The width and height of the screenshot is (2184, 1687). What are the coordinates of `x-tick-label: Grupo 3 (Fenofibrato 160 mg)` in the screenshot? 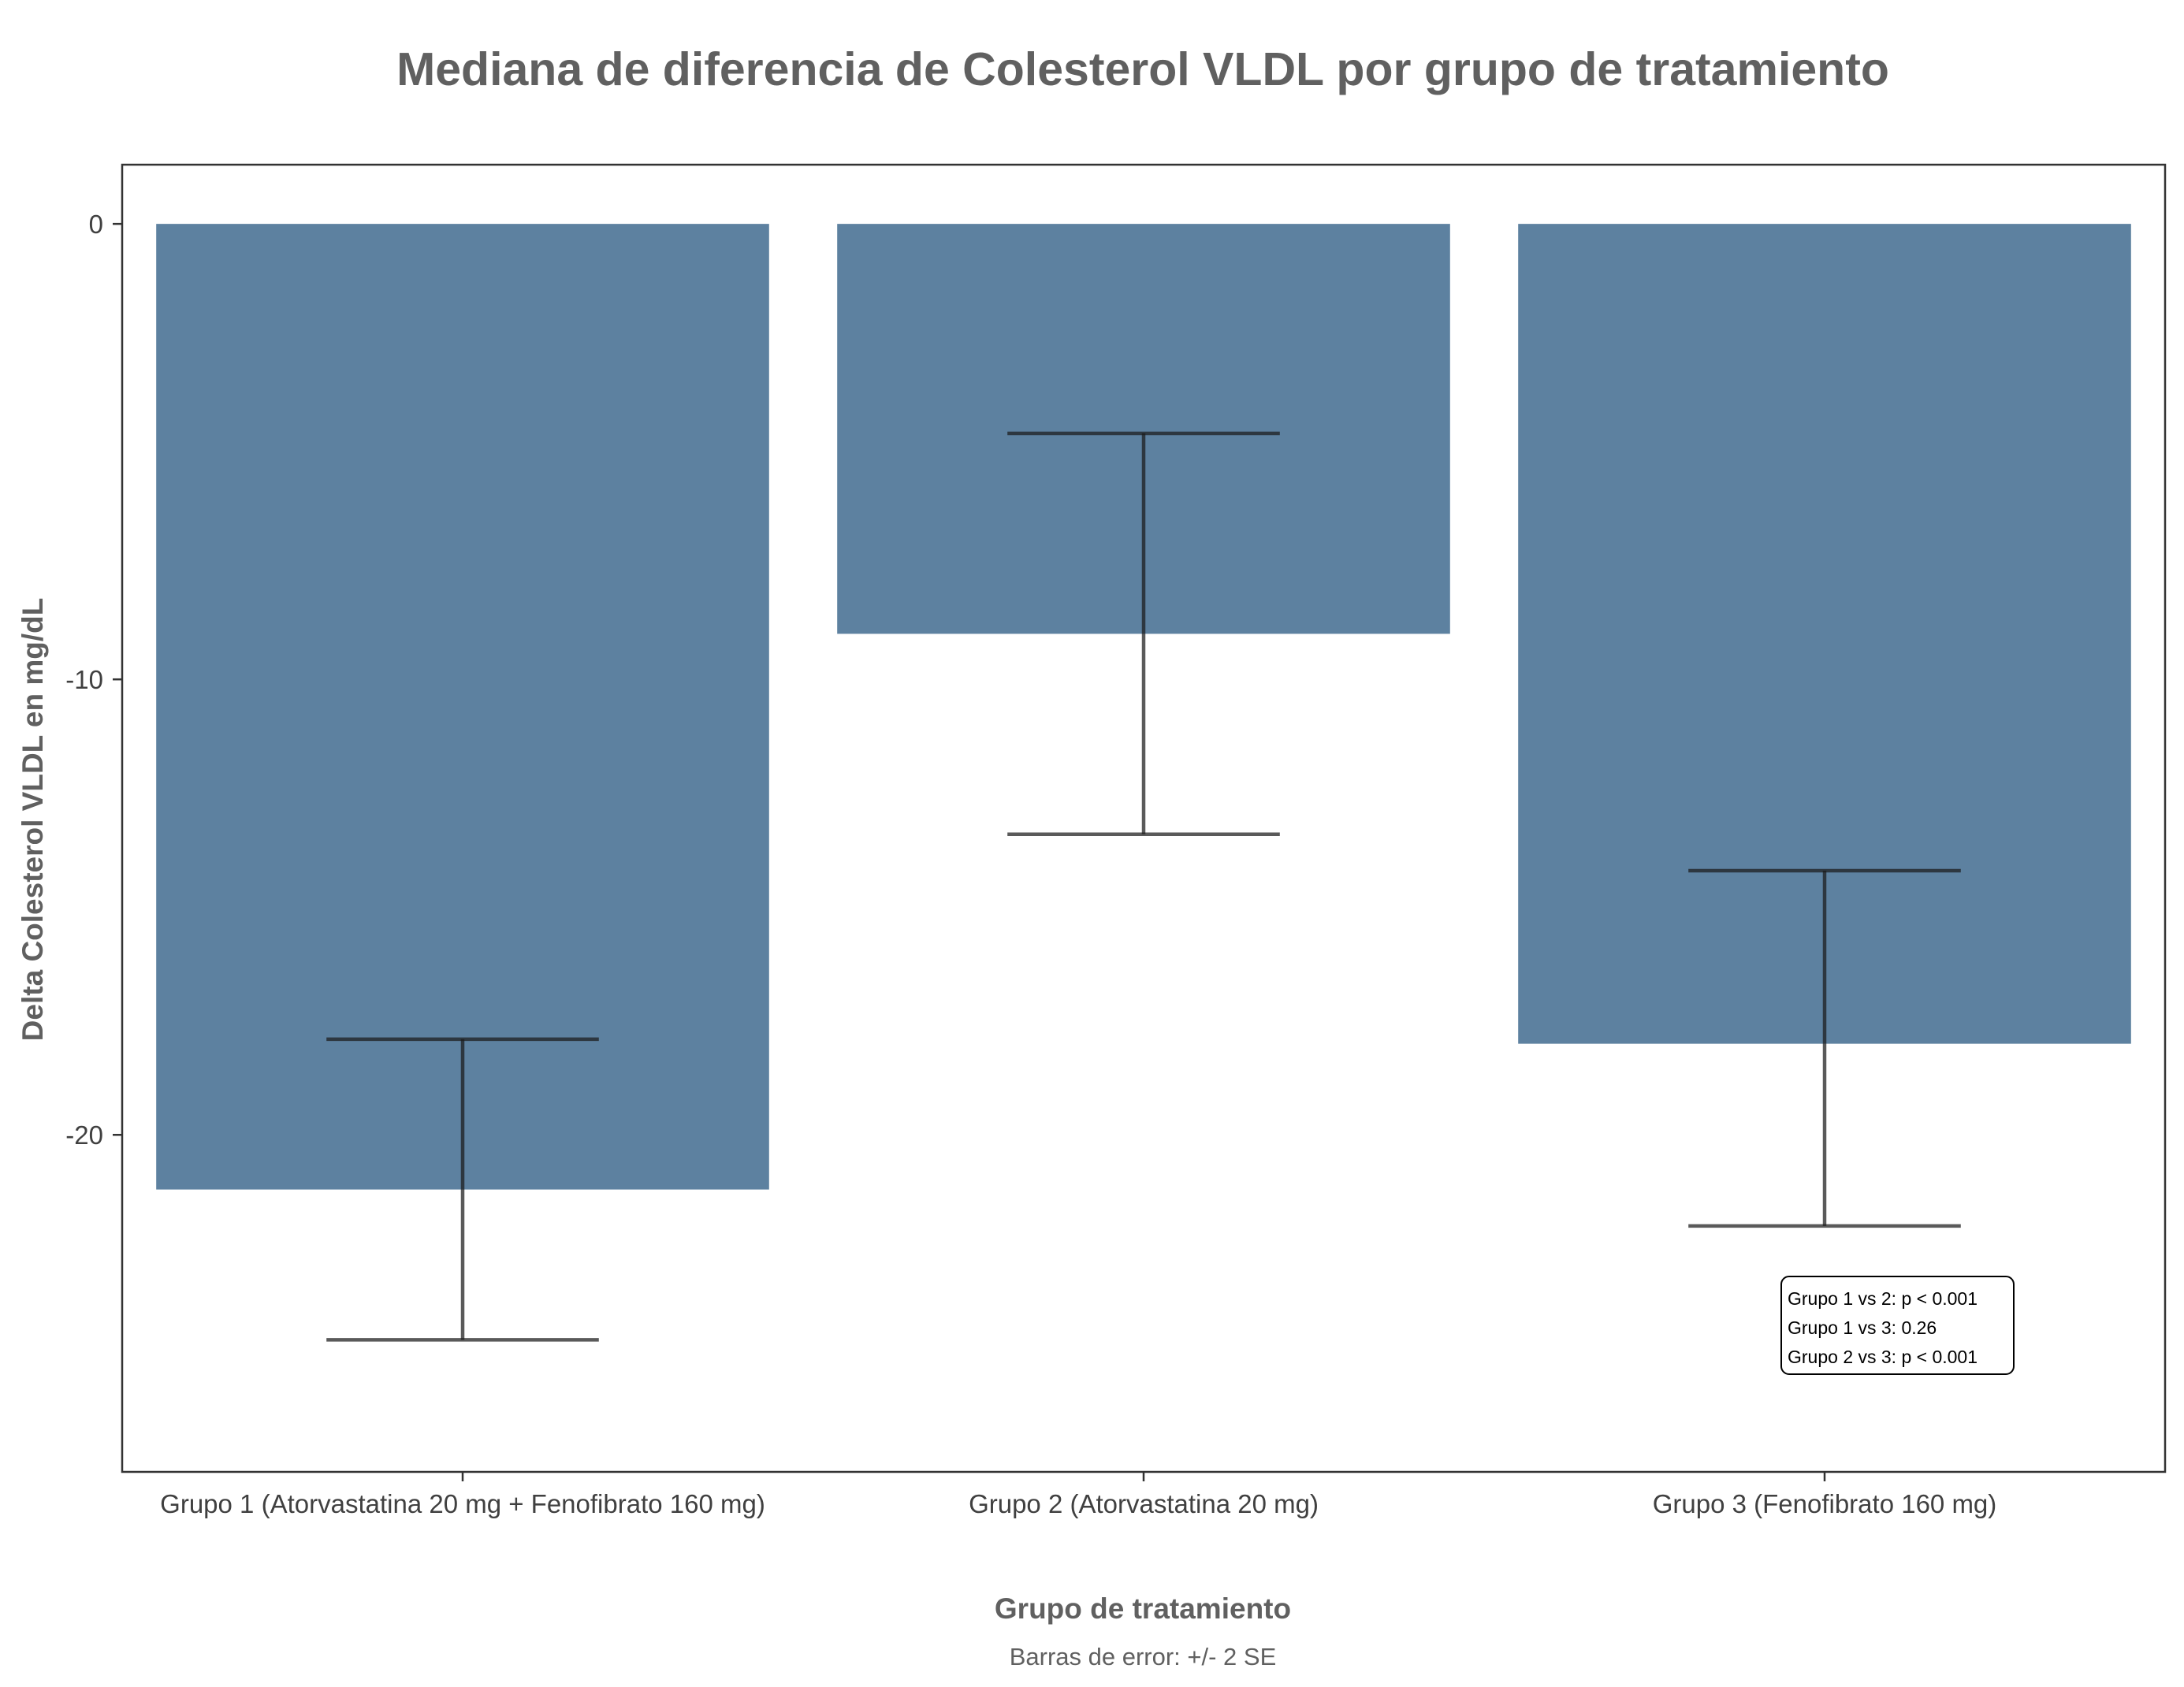 It's located at (1825, 1503).